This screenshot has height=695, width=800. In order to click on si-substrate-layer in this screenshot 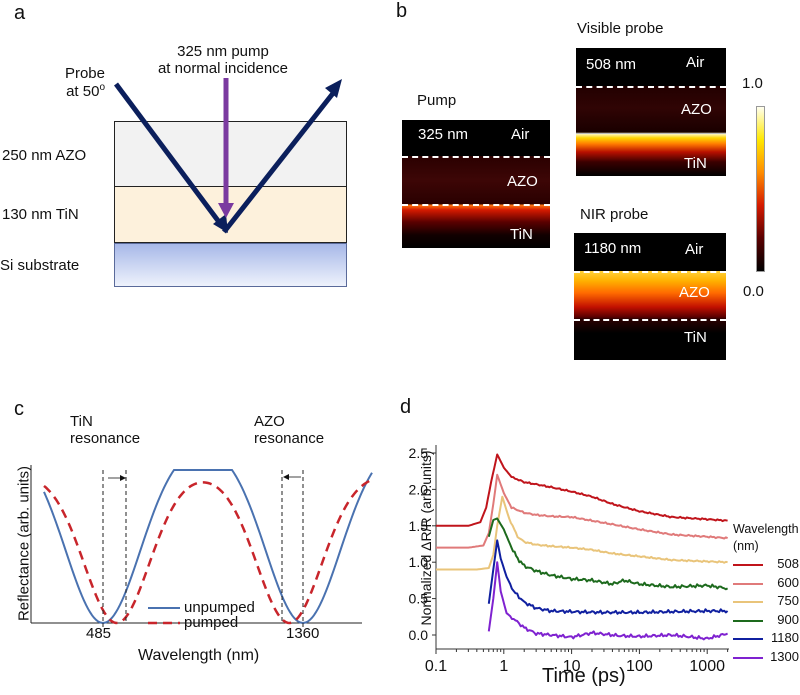, I will do `click(230, 265)`.